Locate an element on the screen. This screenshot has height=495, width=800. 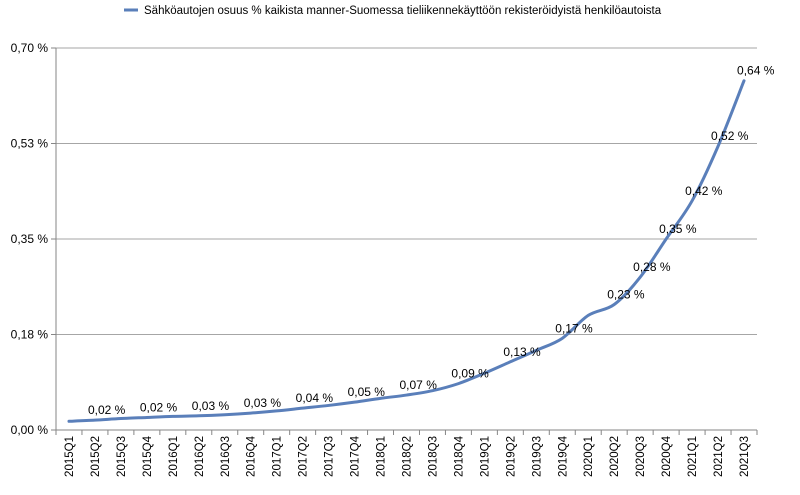
data-label: 0,05 % is located at coordinates (367, 392).